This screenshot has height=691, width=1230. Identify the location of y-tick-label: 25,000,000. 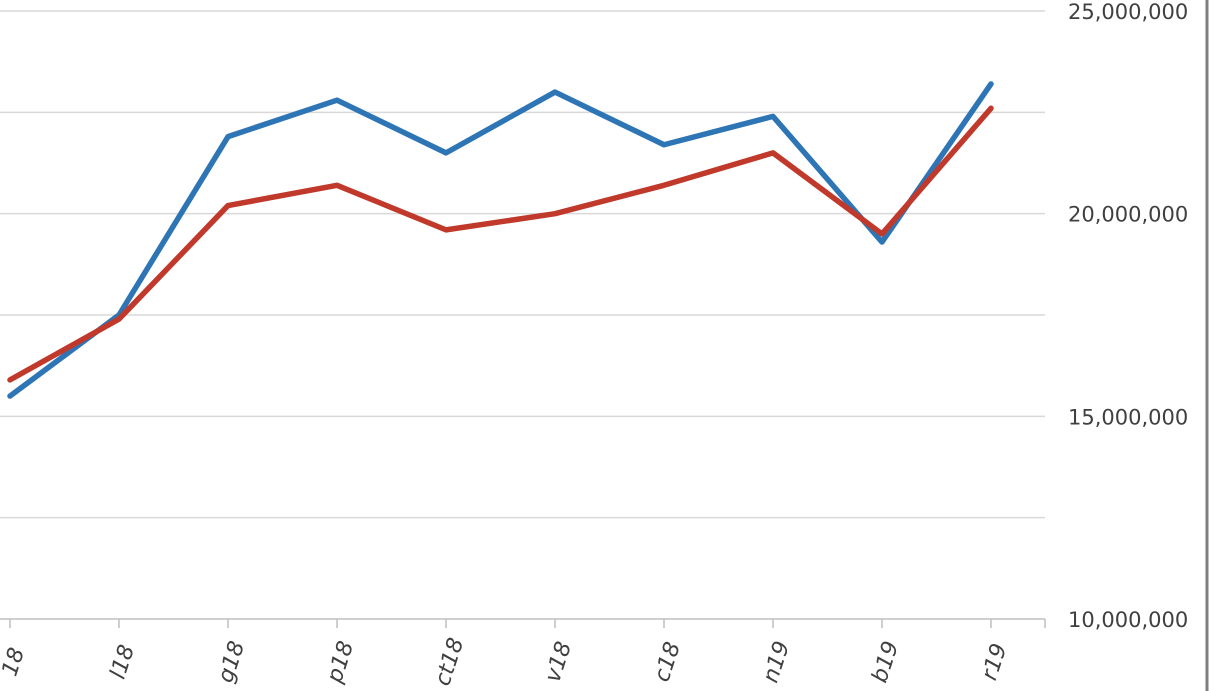
(1128, 12).